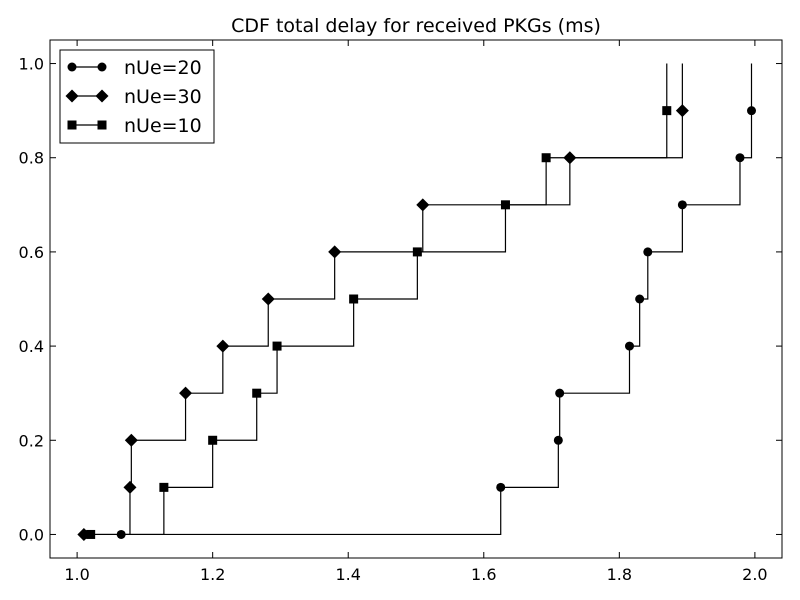 The image size is (800, 600). Describe the element at coordinates (31, 346) in the screenshot. I see `y-tick-label: 0.4` at that location.